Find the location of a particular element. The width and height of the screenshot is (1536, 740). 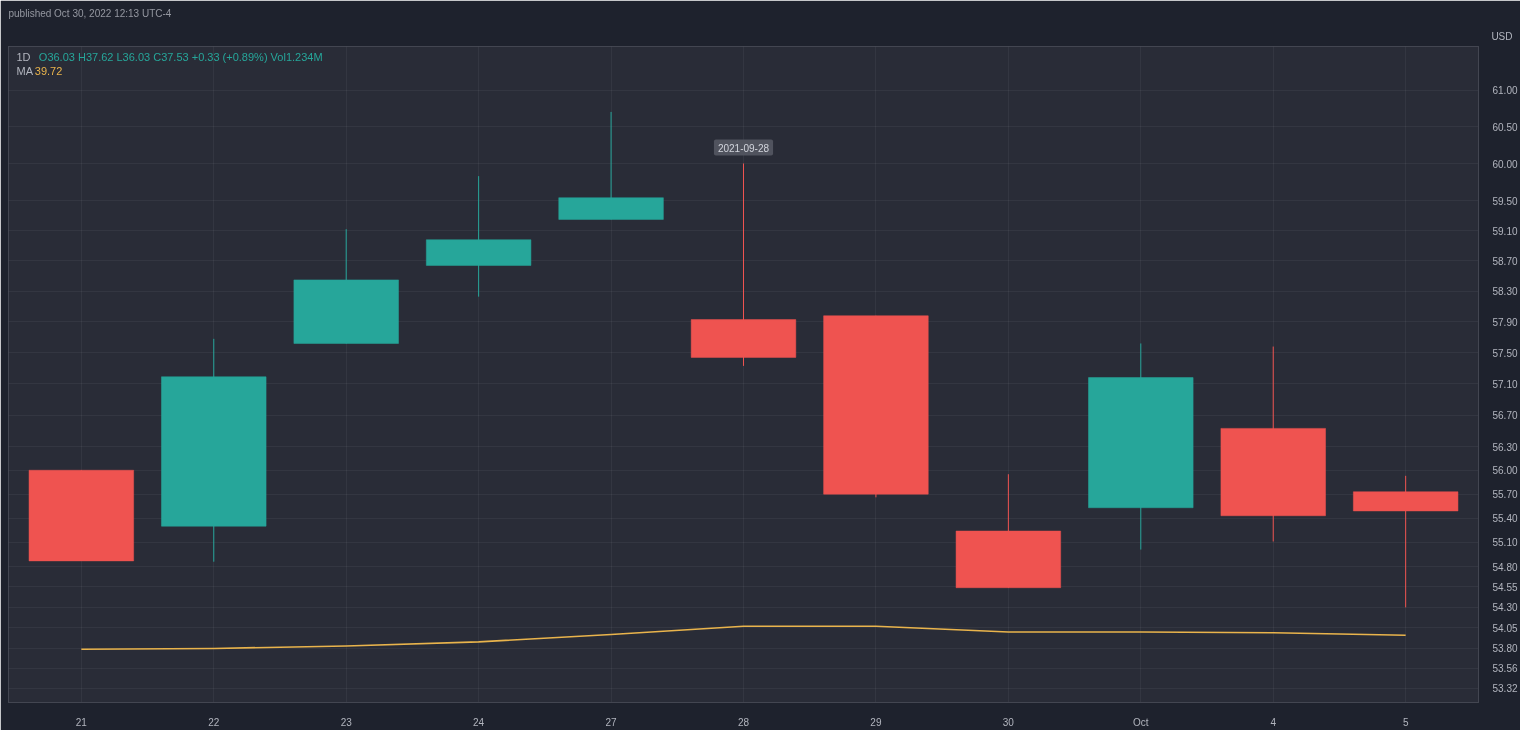

y-tick-label: 58.70 is located at coordinates (1505, 261).